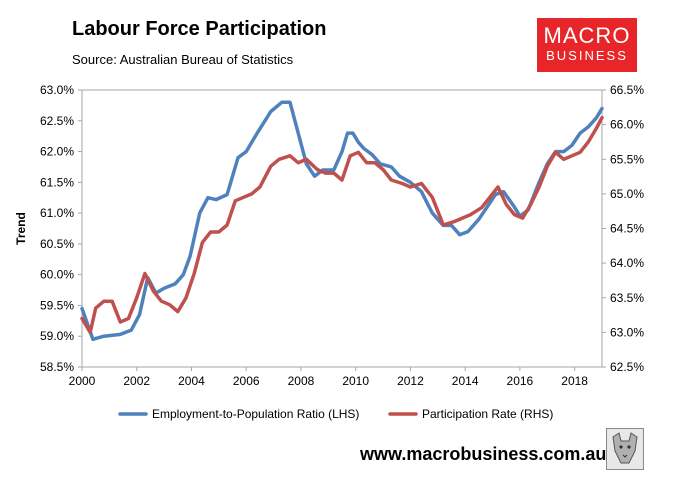  Describe the element at coordinates (627, 229) in the screenshot. I see `right-tick-label: 64.5%` at that location.